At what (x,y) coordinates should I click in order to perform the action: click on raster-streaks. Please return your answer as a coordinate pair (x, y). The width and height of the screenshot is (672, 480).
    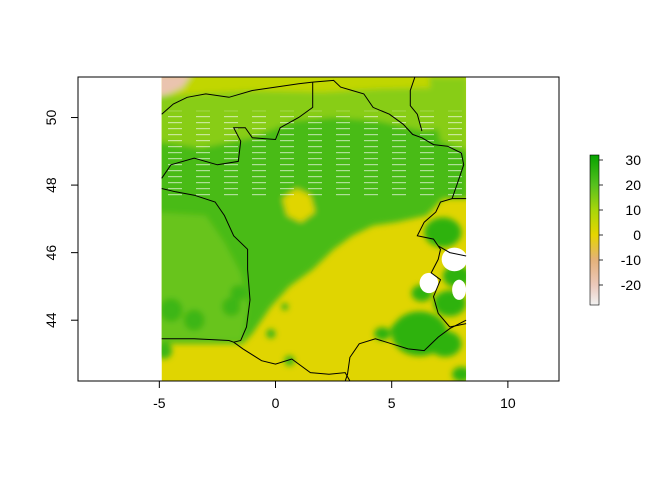
    Looking at the image, I should click on (314, 154).